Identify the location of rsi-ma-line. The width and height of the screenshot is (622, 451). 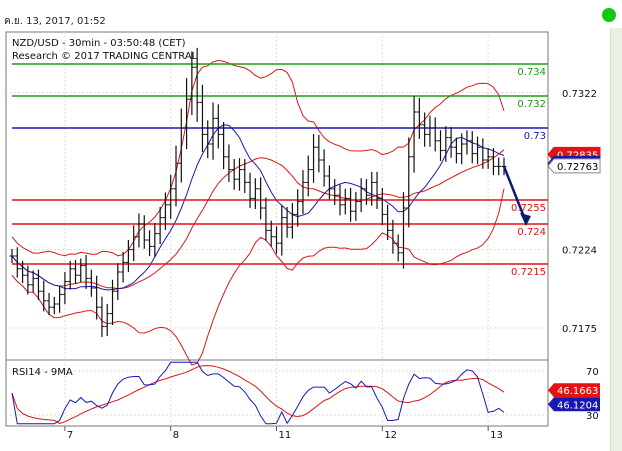
(258, 394).